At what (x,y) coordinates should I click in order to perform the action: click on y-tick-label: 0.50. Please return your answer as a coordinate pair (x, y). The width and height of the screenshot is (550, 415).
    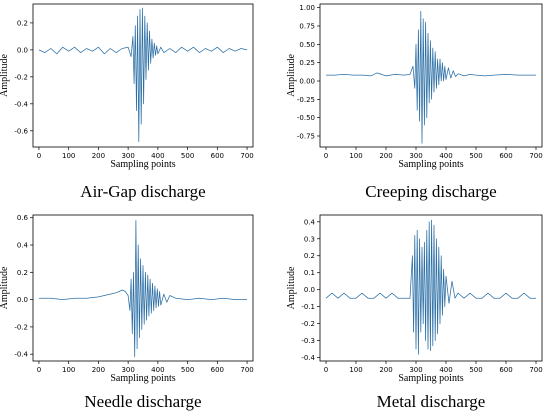
    Looking at the image, I should click on (307, 45).